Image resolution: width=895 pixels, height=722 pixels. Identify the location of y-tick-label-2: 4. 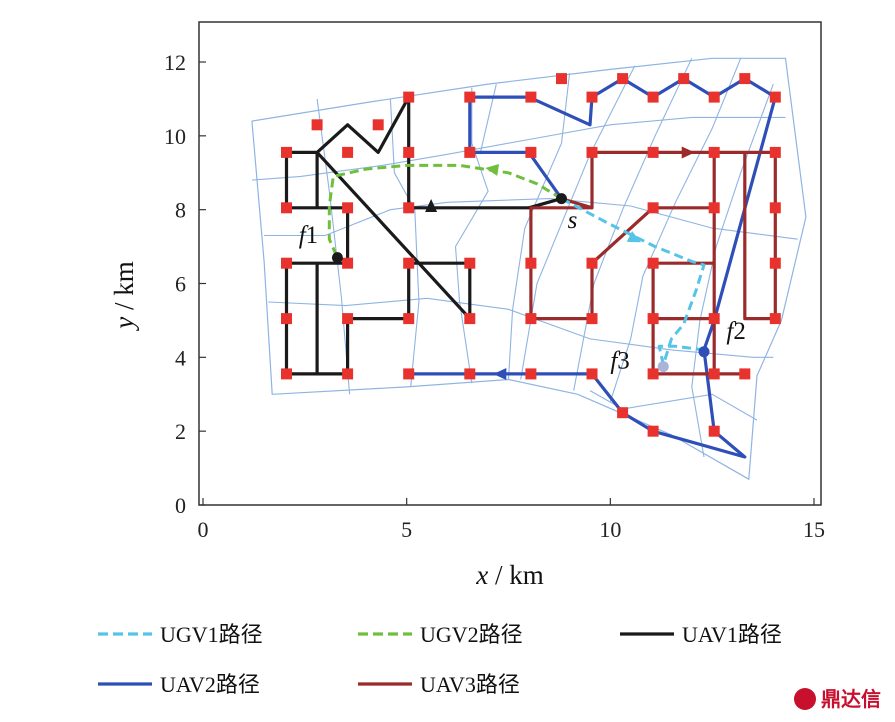
(180, 357).